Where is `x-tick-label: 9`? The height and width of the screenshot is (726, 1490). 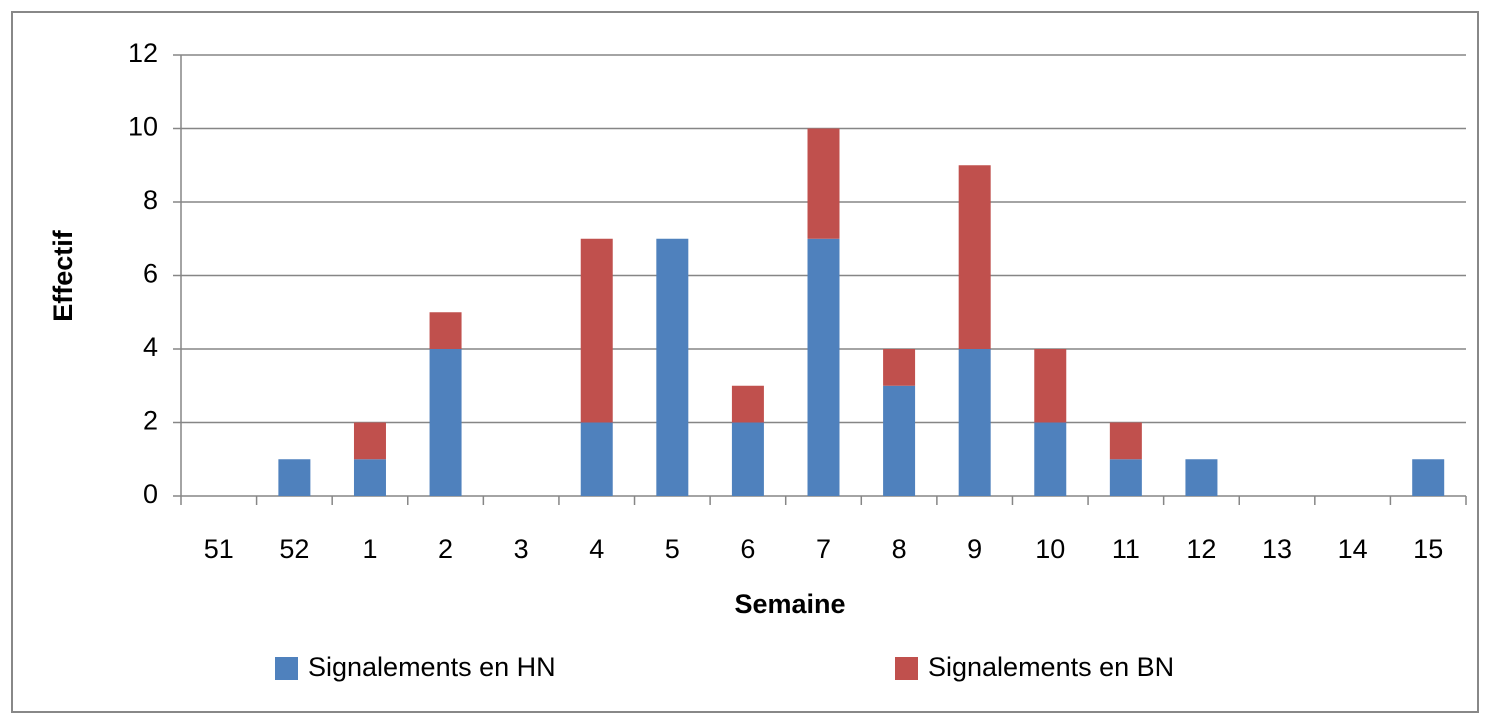 x-tick-label: 9 is located at coordinates (974, 549).